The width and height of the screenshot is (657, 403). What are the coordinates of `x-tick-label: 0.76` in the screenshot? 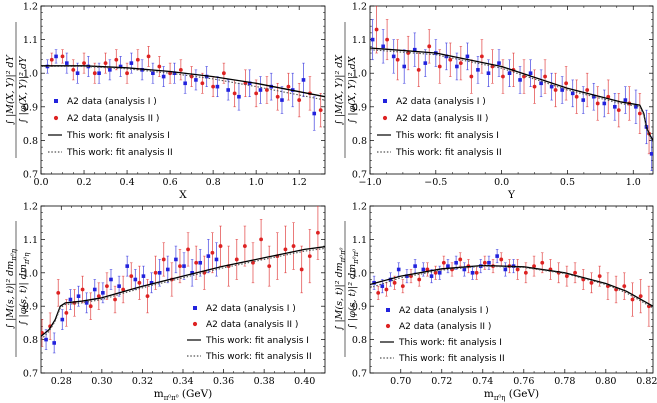 It's located at (523, 381).